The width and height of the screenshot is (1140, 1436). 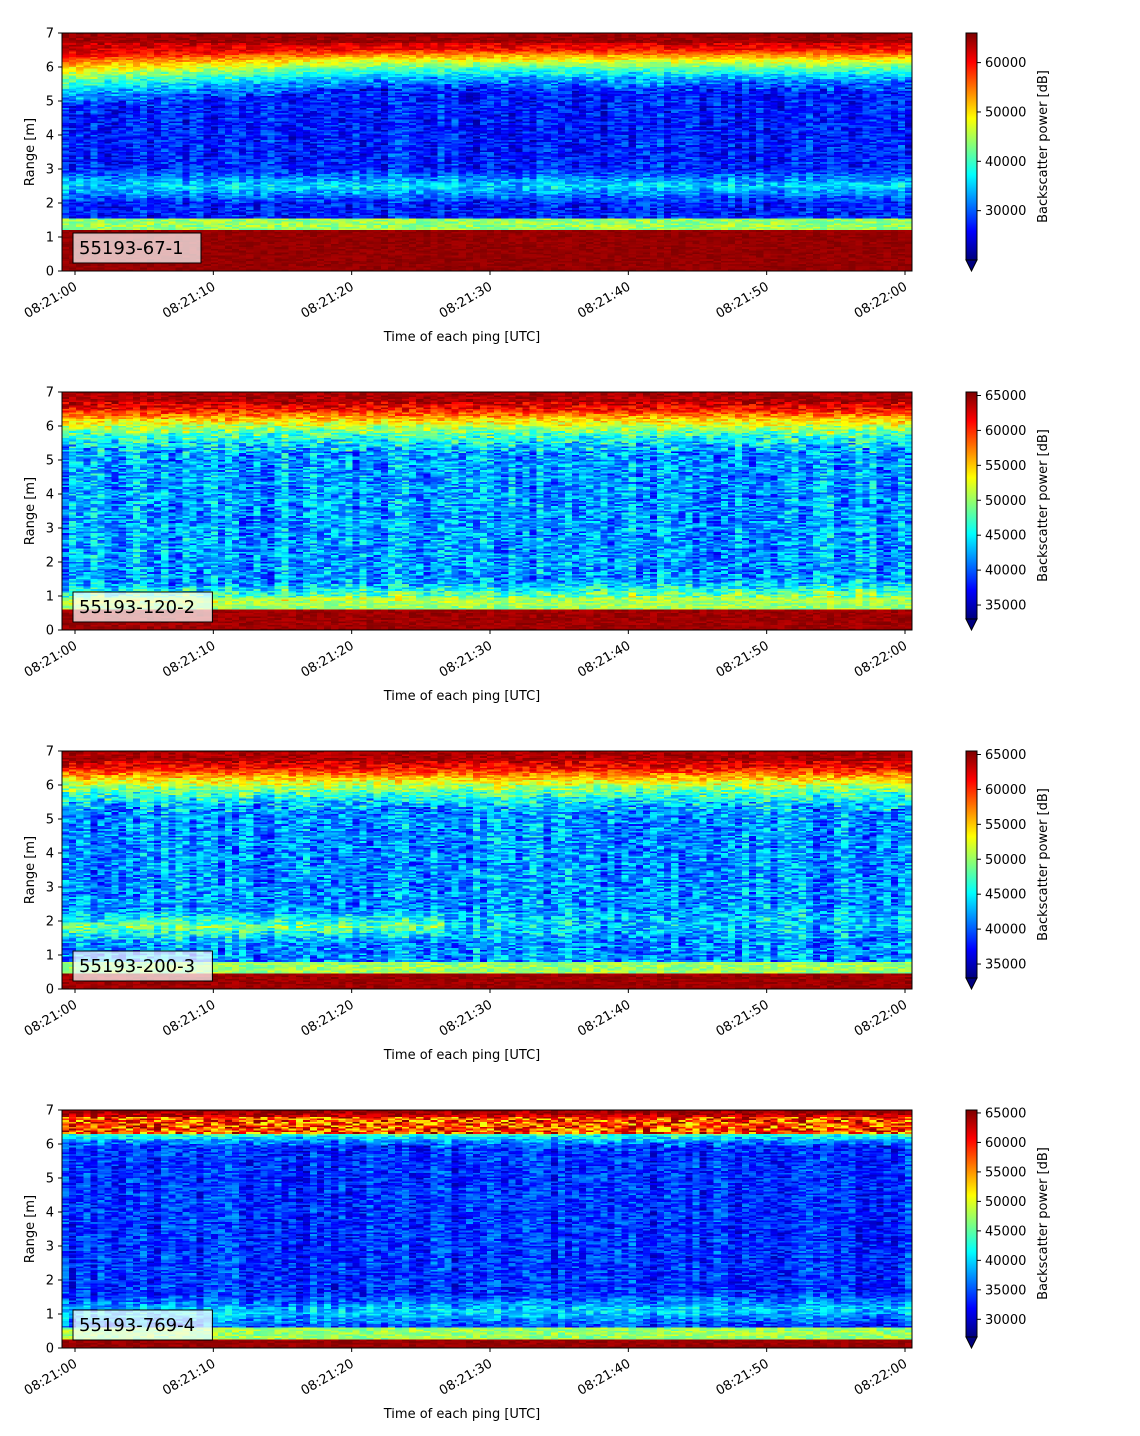 What do you see at coordinates (50, 238) in the screenshot?
I see `y-tick-label: 1` at bounding box center [50, 238].